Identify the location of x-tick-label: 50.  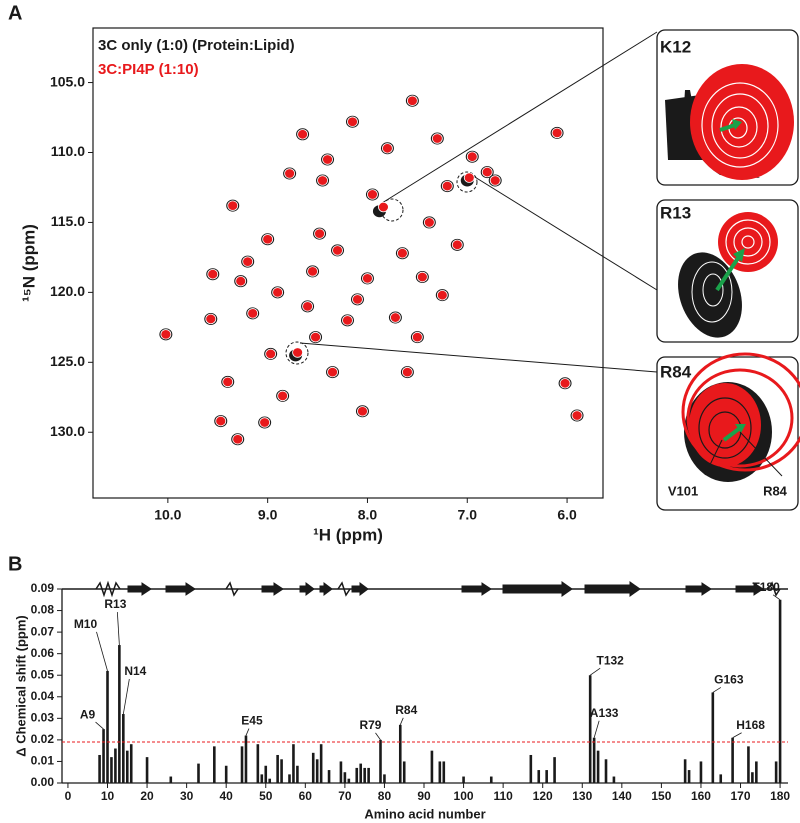
(266, 796).